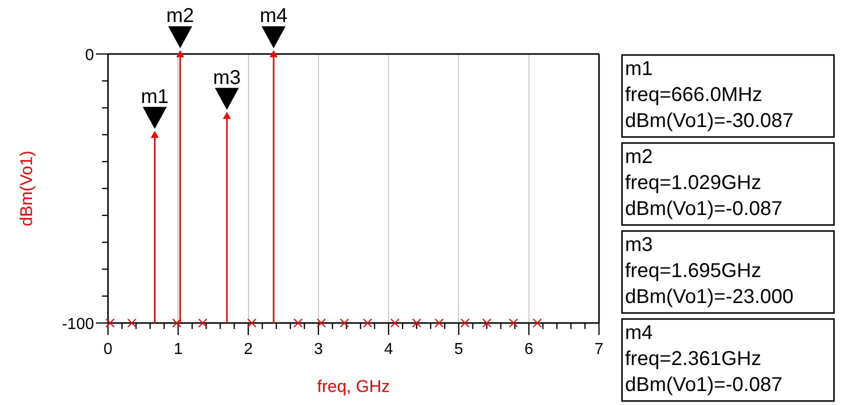 The height and width of the screenshot is (405, 853). I want to click on annotation: m2, so click(180, 16).